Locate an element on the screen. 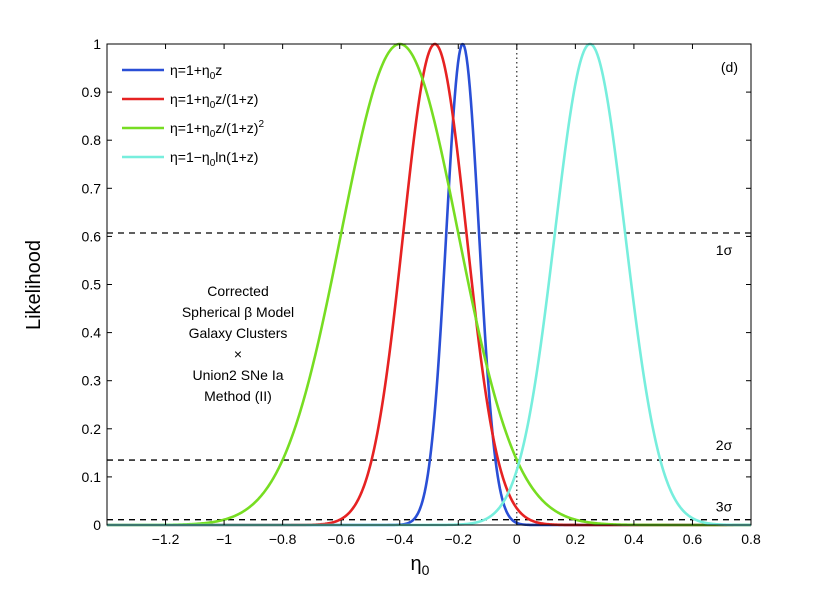 The width and height of the screenshot is (830, 590). annotation-line-6: Method (II) is located at coordinates (238, 396).